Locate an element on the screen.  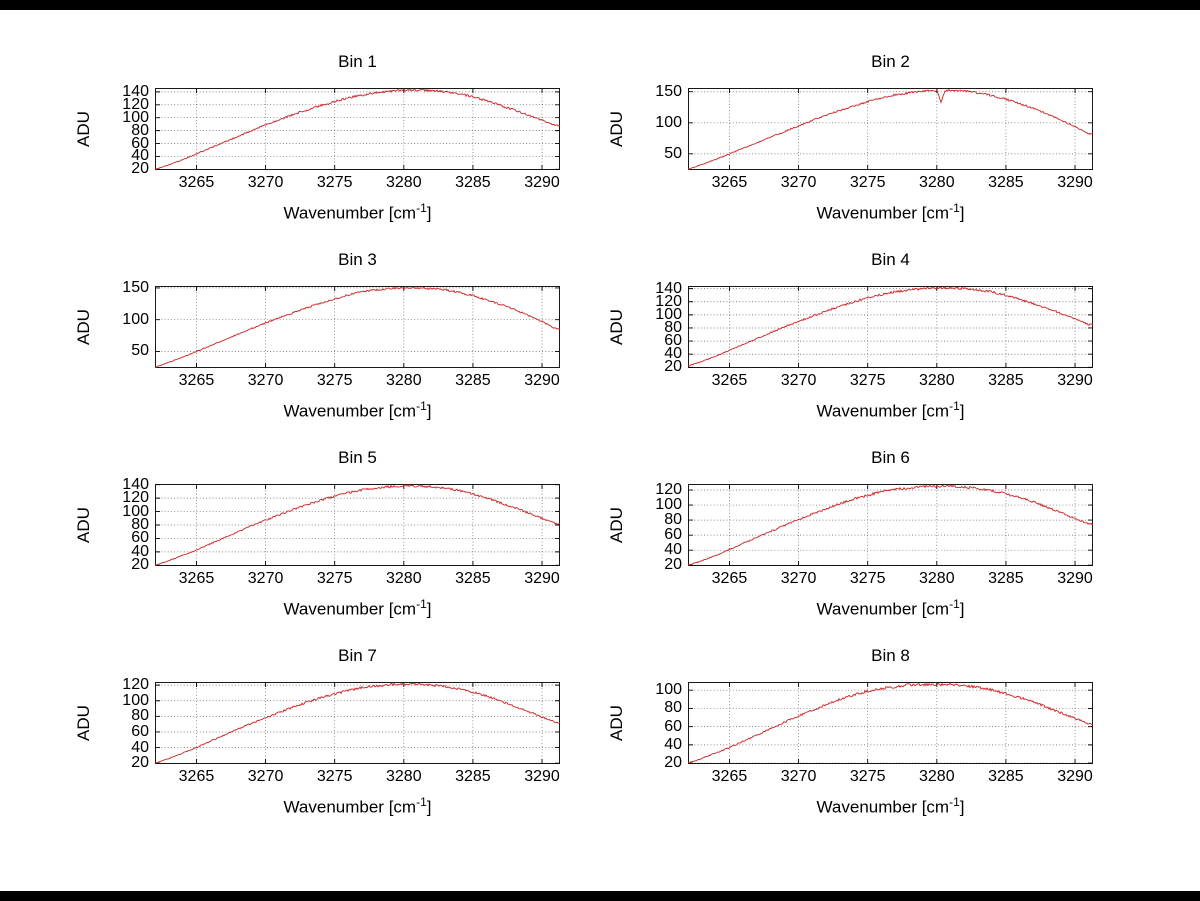
chart-title: Bin 3 is located at coordinates (357, 259).